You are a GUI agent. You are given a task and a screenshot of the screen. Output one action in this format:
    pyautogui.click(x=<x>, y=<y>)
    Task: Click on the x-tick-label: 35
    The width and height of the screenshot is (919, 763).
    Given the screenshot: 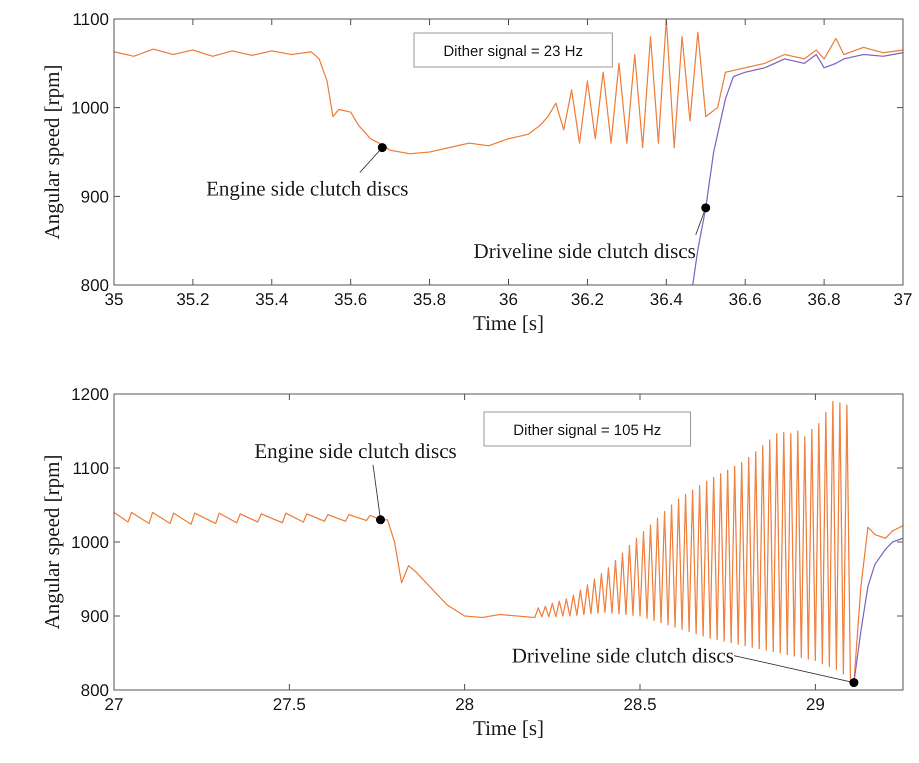 What is the action you would take?
    pyautogui.click(x=114, y=299)
    